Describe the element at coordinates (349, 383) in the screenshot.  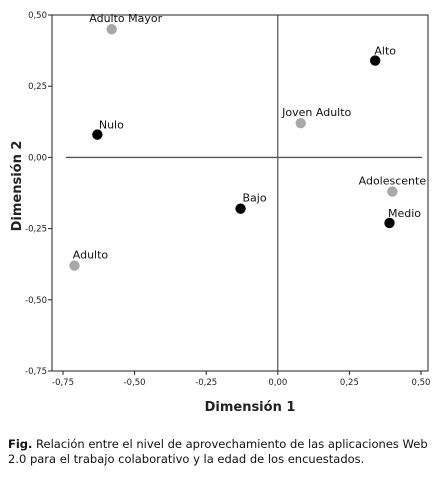
I see `x-tick-label: 0,25` at that location.